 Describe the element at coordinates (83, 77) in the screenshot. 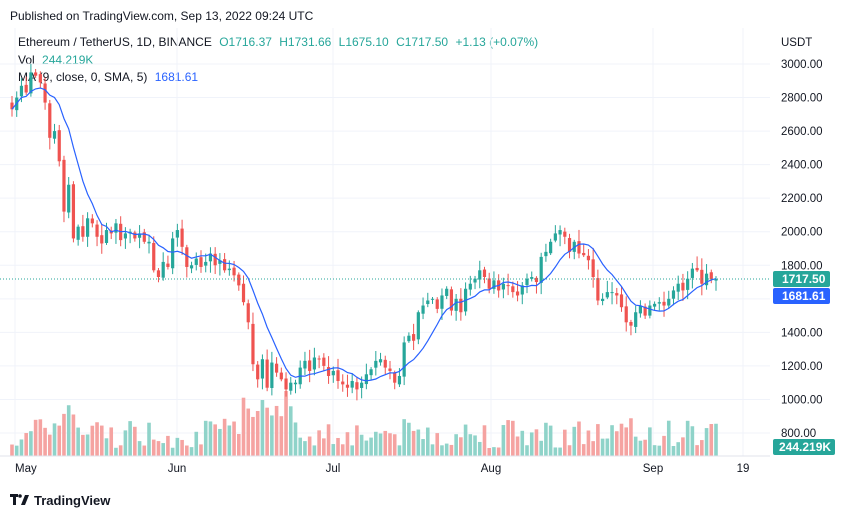

I see `ma-label: MA (9, close, 0, SMA, 5)` at that location.